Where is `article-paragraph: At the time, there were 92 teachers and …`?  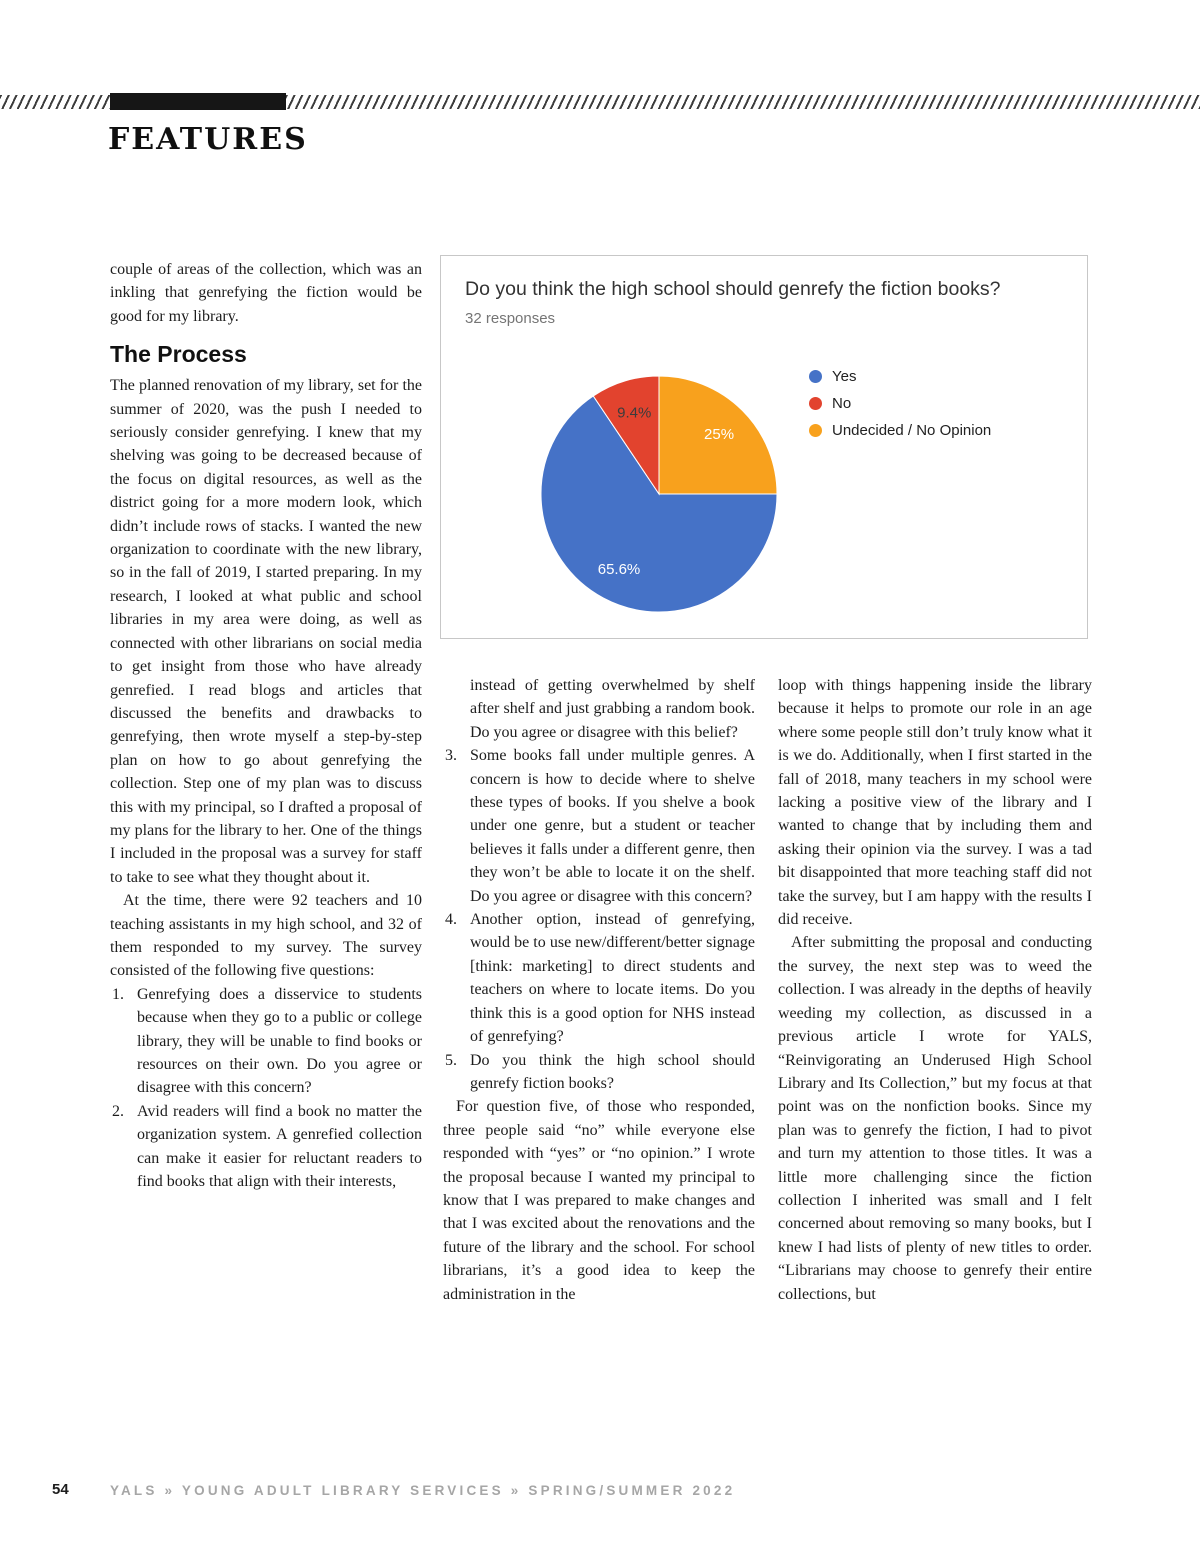
article-paragraph: At the time, there were 92 teachers and … is located at coordinates (266, 936).